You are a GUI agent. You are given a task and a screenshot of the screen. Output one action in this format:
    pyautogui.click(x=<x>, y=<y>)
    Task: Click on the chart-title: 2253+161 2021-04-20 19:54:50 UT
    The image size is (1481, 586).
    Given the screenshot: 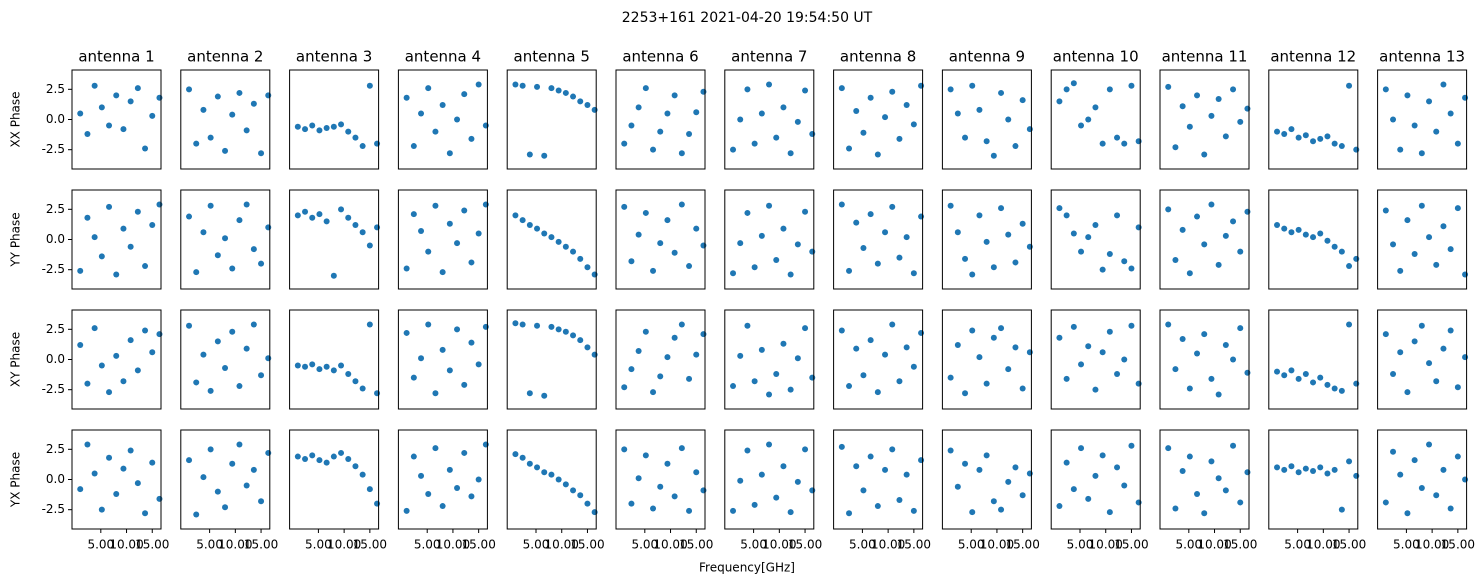 What is the action you would take?
    pyautogui.click(x=747, y=18)
    